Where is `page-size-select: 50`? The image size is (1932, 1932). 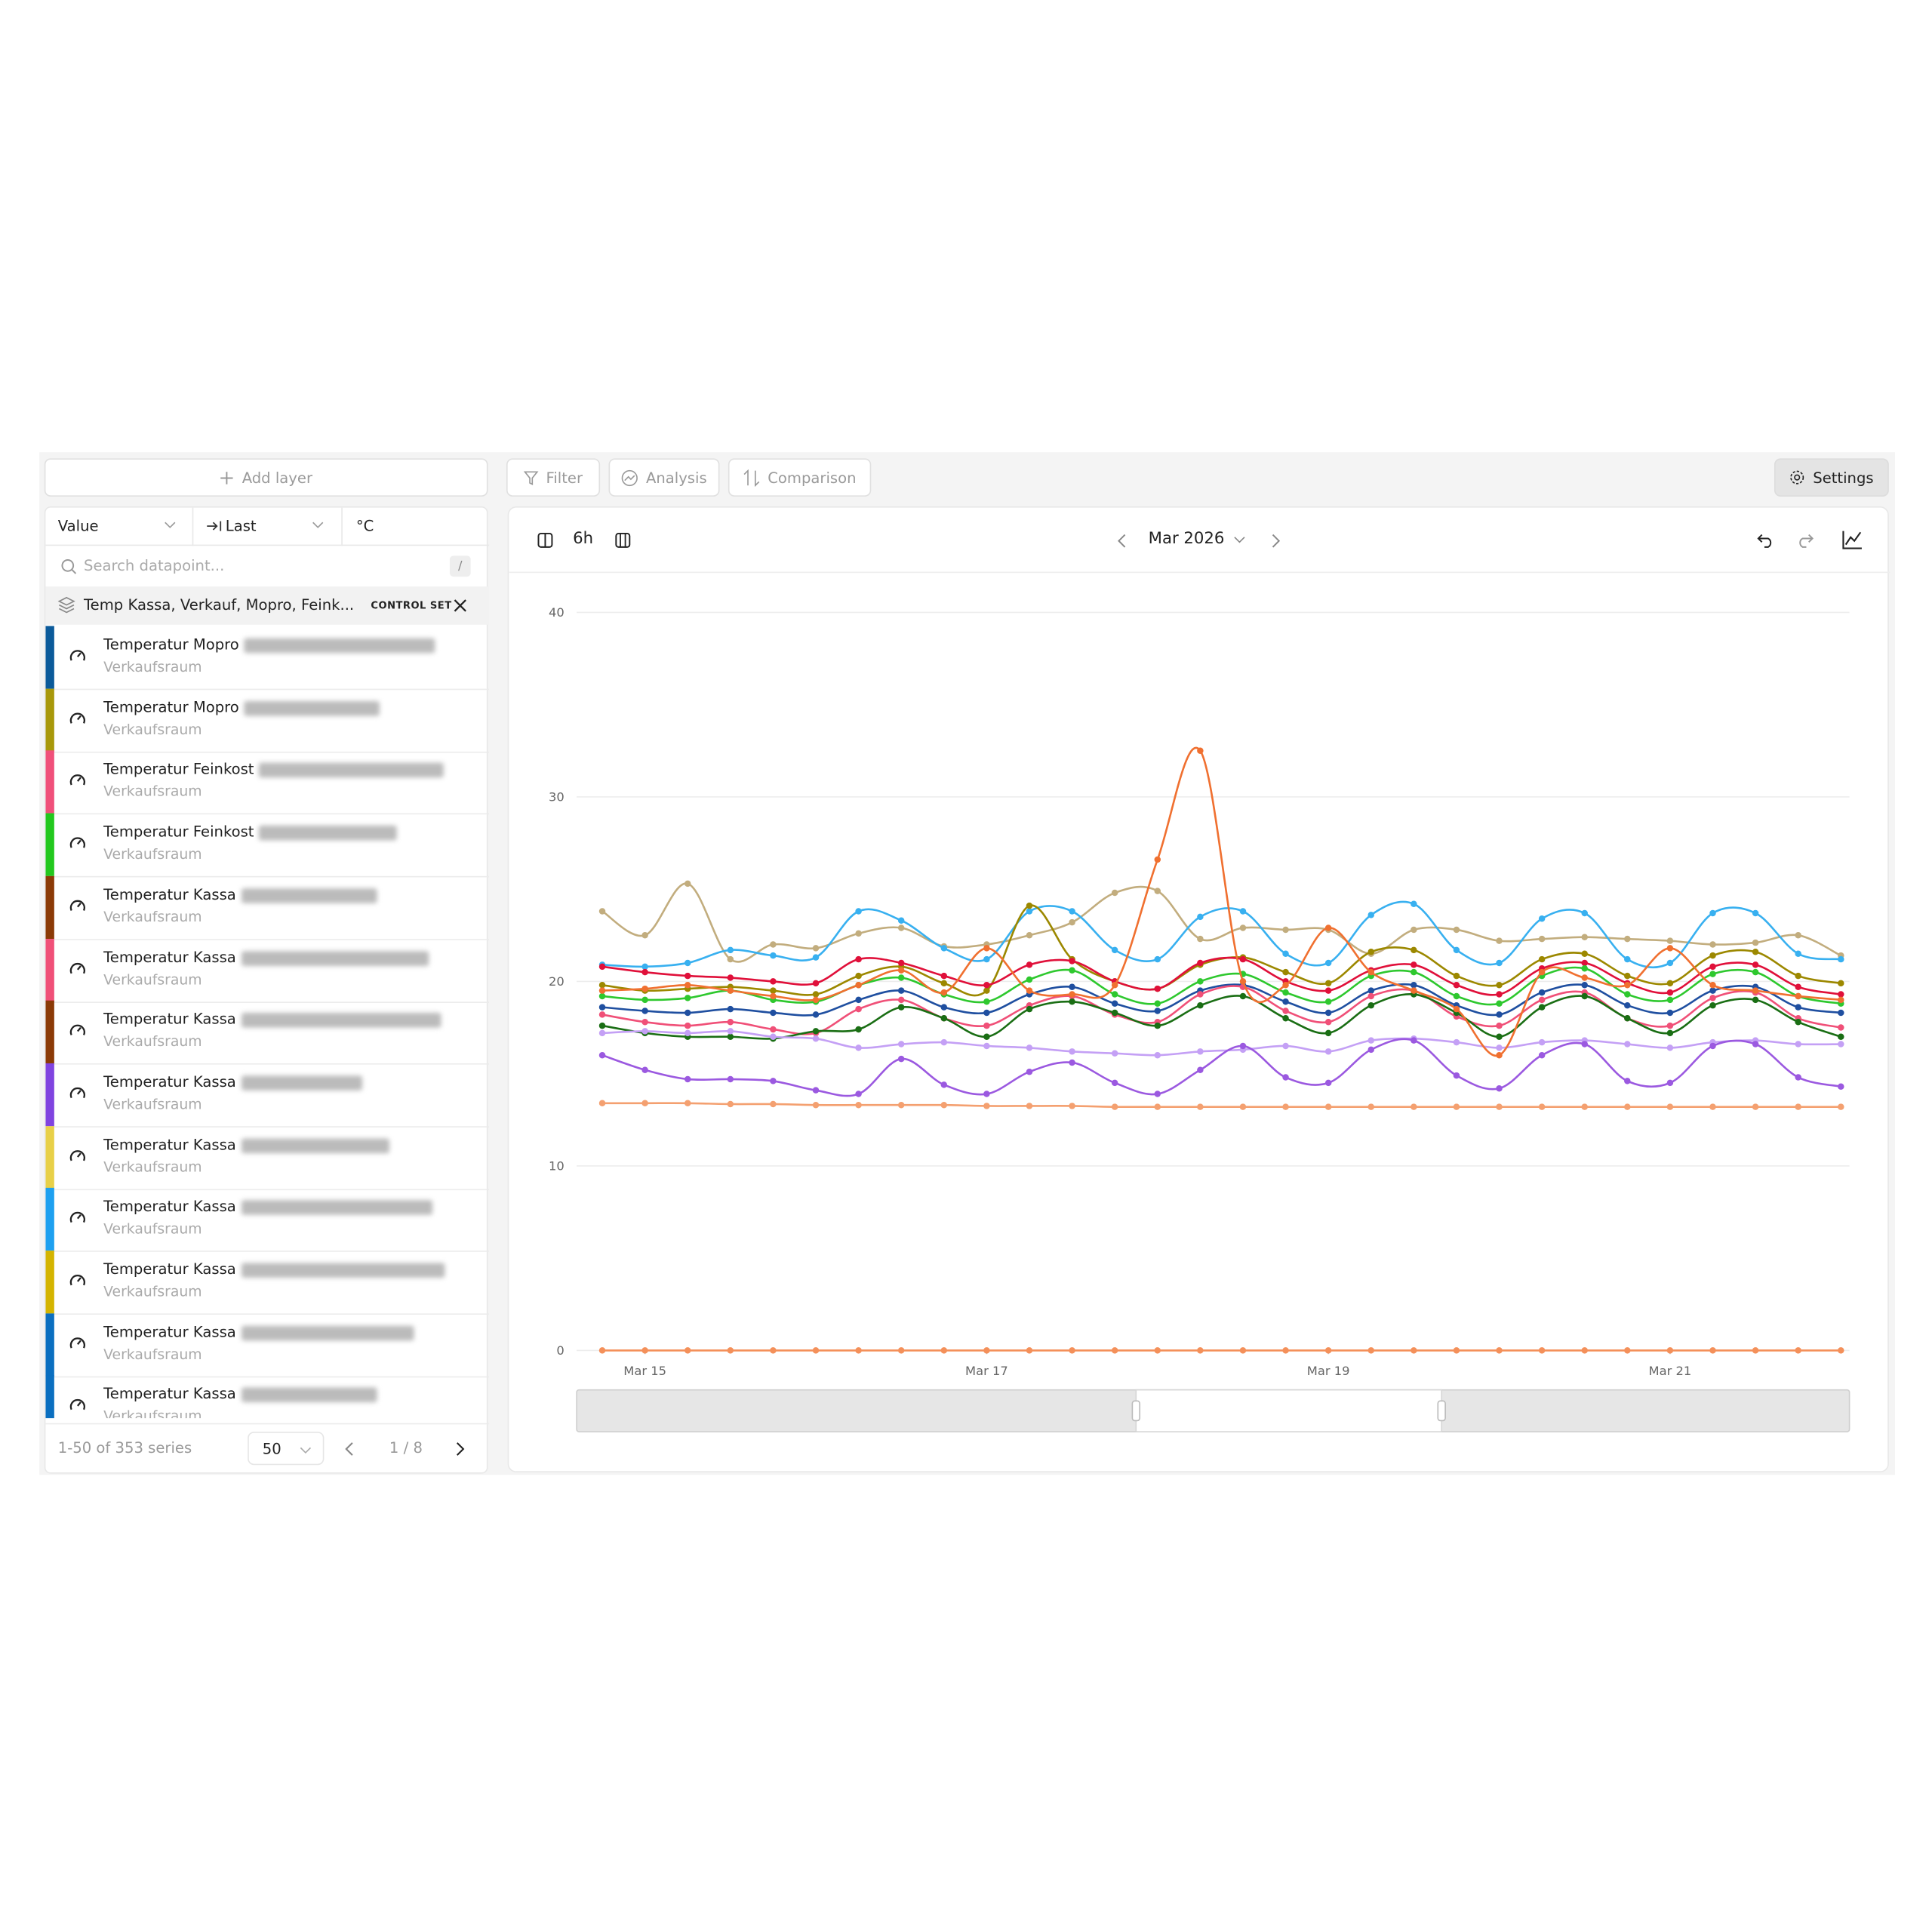 page-size-select: 50 is located at coordinates (286, 1449).